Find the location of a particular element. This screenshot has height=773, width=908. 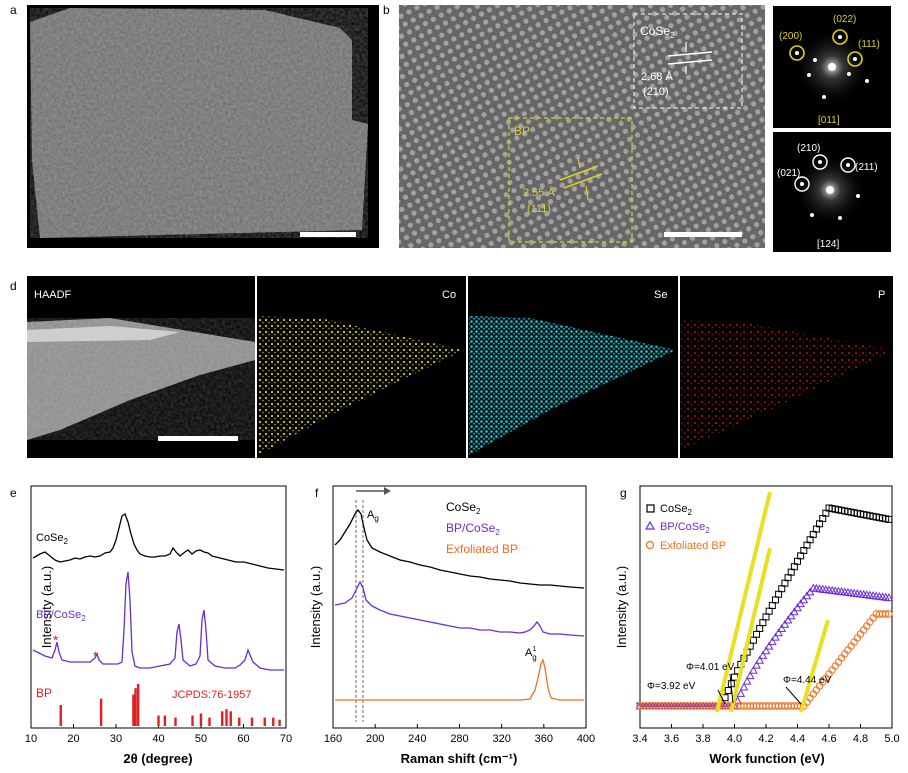

f-ag1: A1 g is located at coordinates (531, 654).